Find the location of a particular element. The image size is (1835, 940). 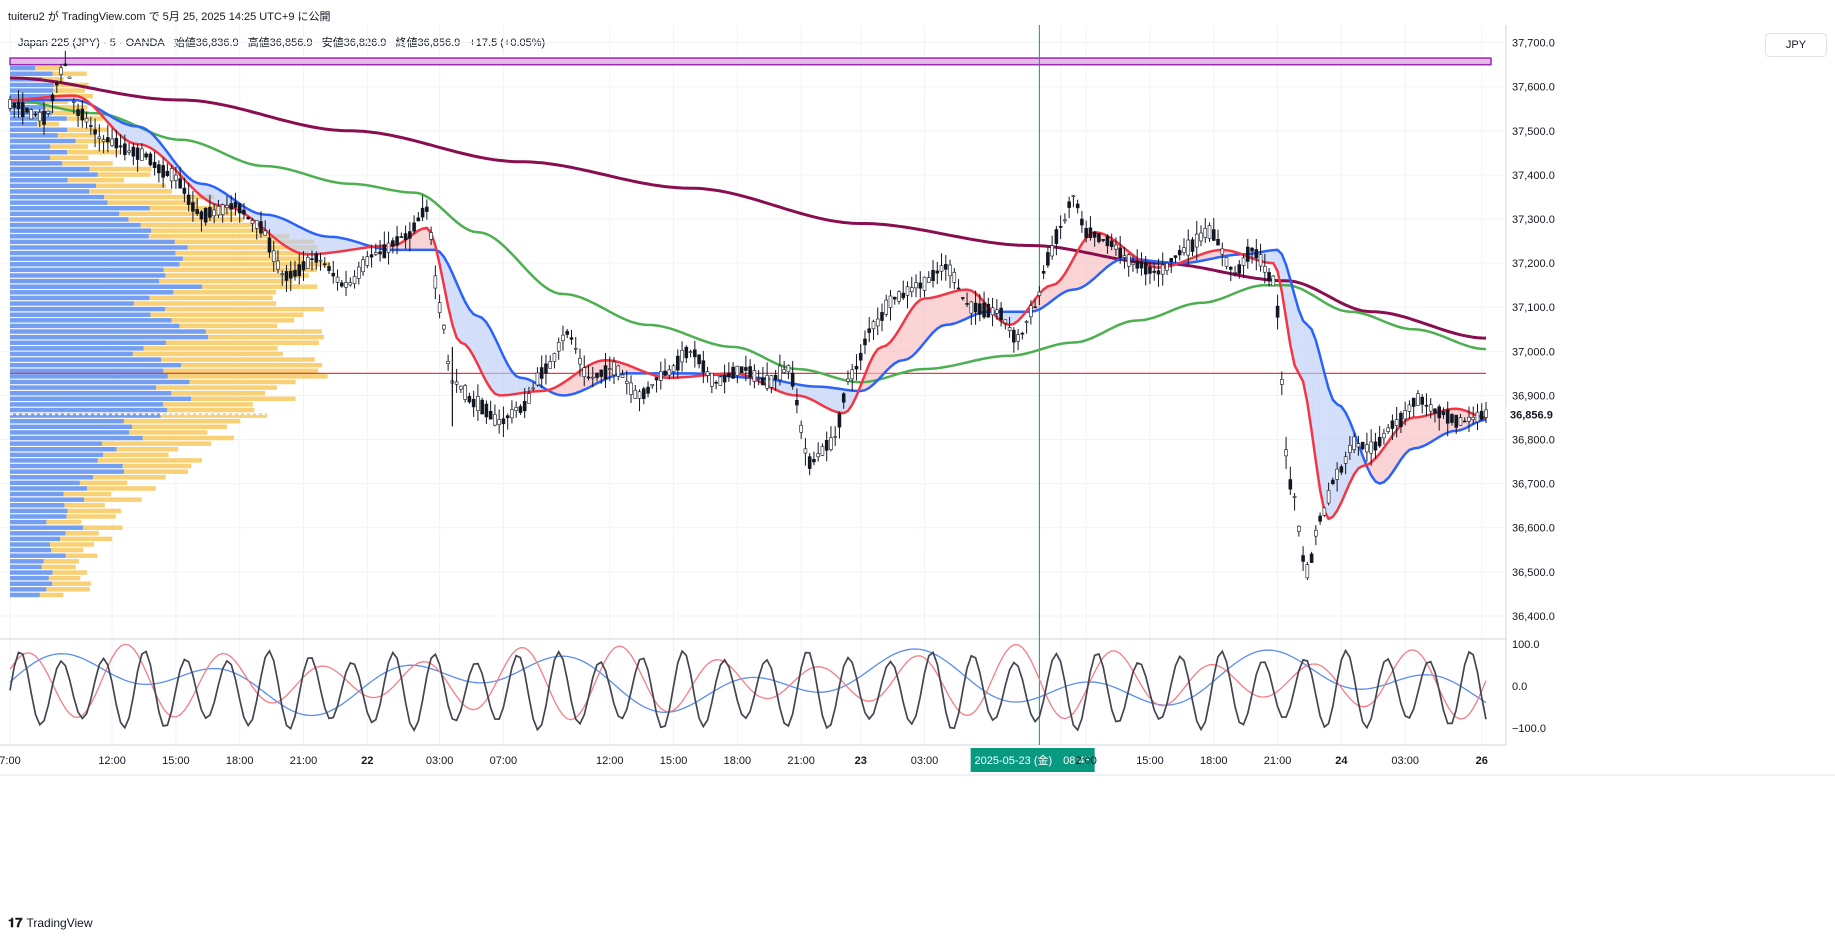

time-tick-label: 21:00 is located at coordinates (801, 761).